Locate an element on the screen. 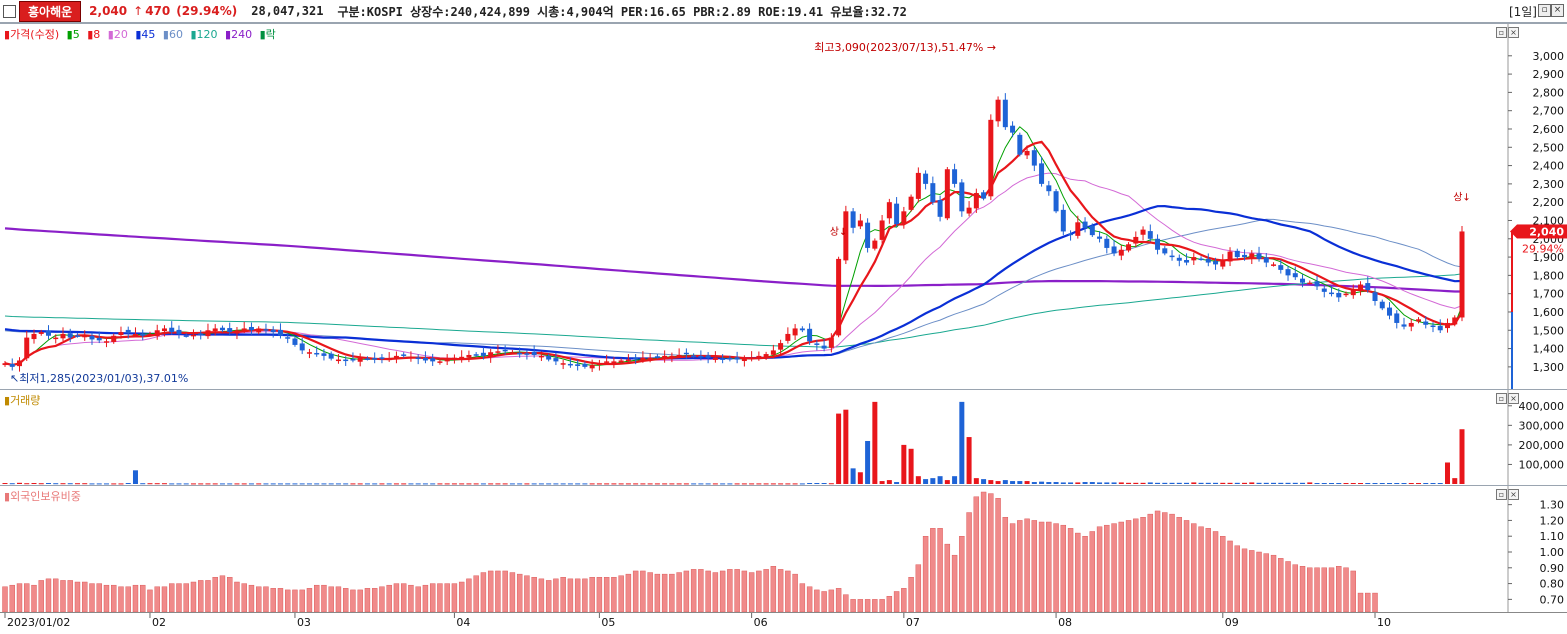 The height and width of the screenshot is (634, 1567). legend-price: ▮가격(수정) is located at coordinates (32, 34).